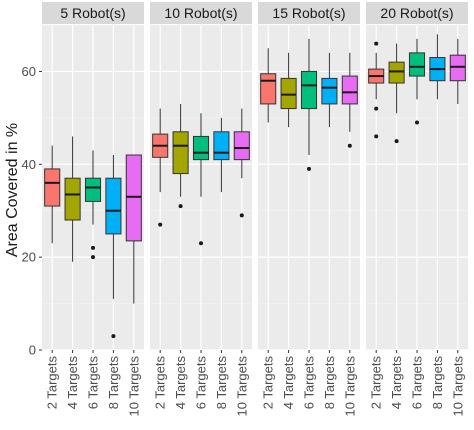  Describe the element at coordinates (12, 190) in the screenshot. I see `y-axis-title: Area Covered in %` at that location.